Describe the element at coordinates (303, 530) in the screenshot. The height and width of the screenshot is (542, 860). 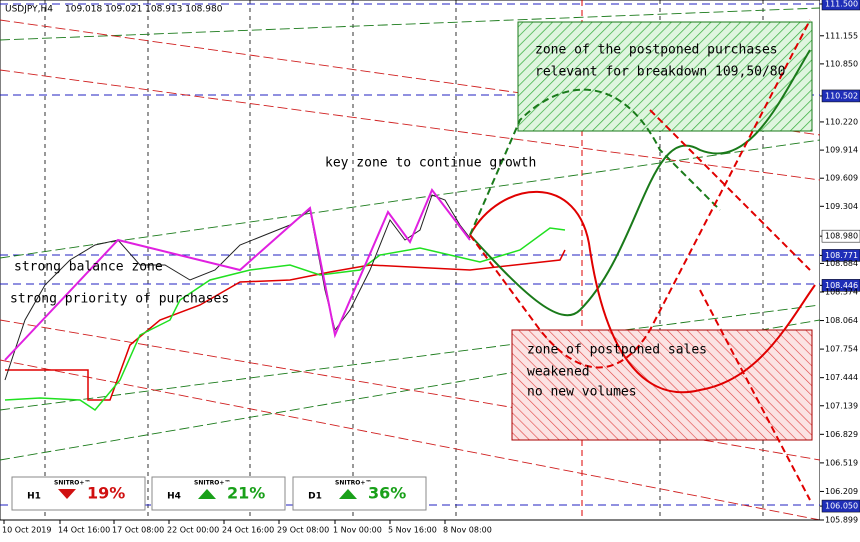
I see `time-label: 29 Oct 08:00` at that location.